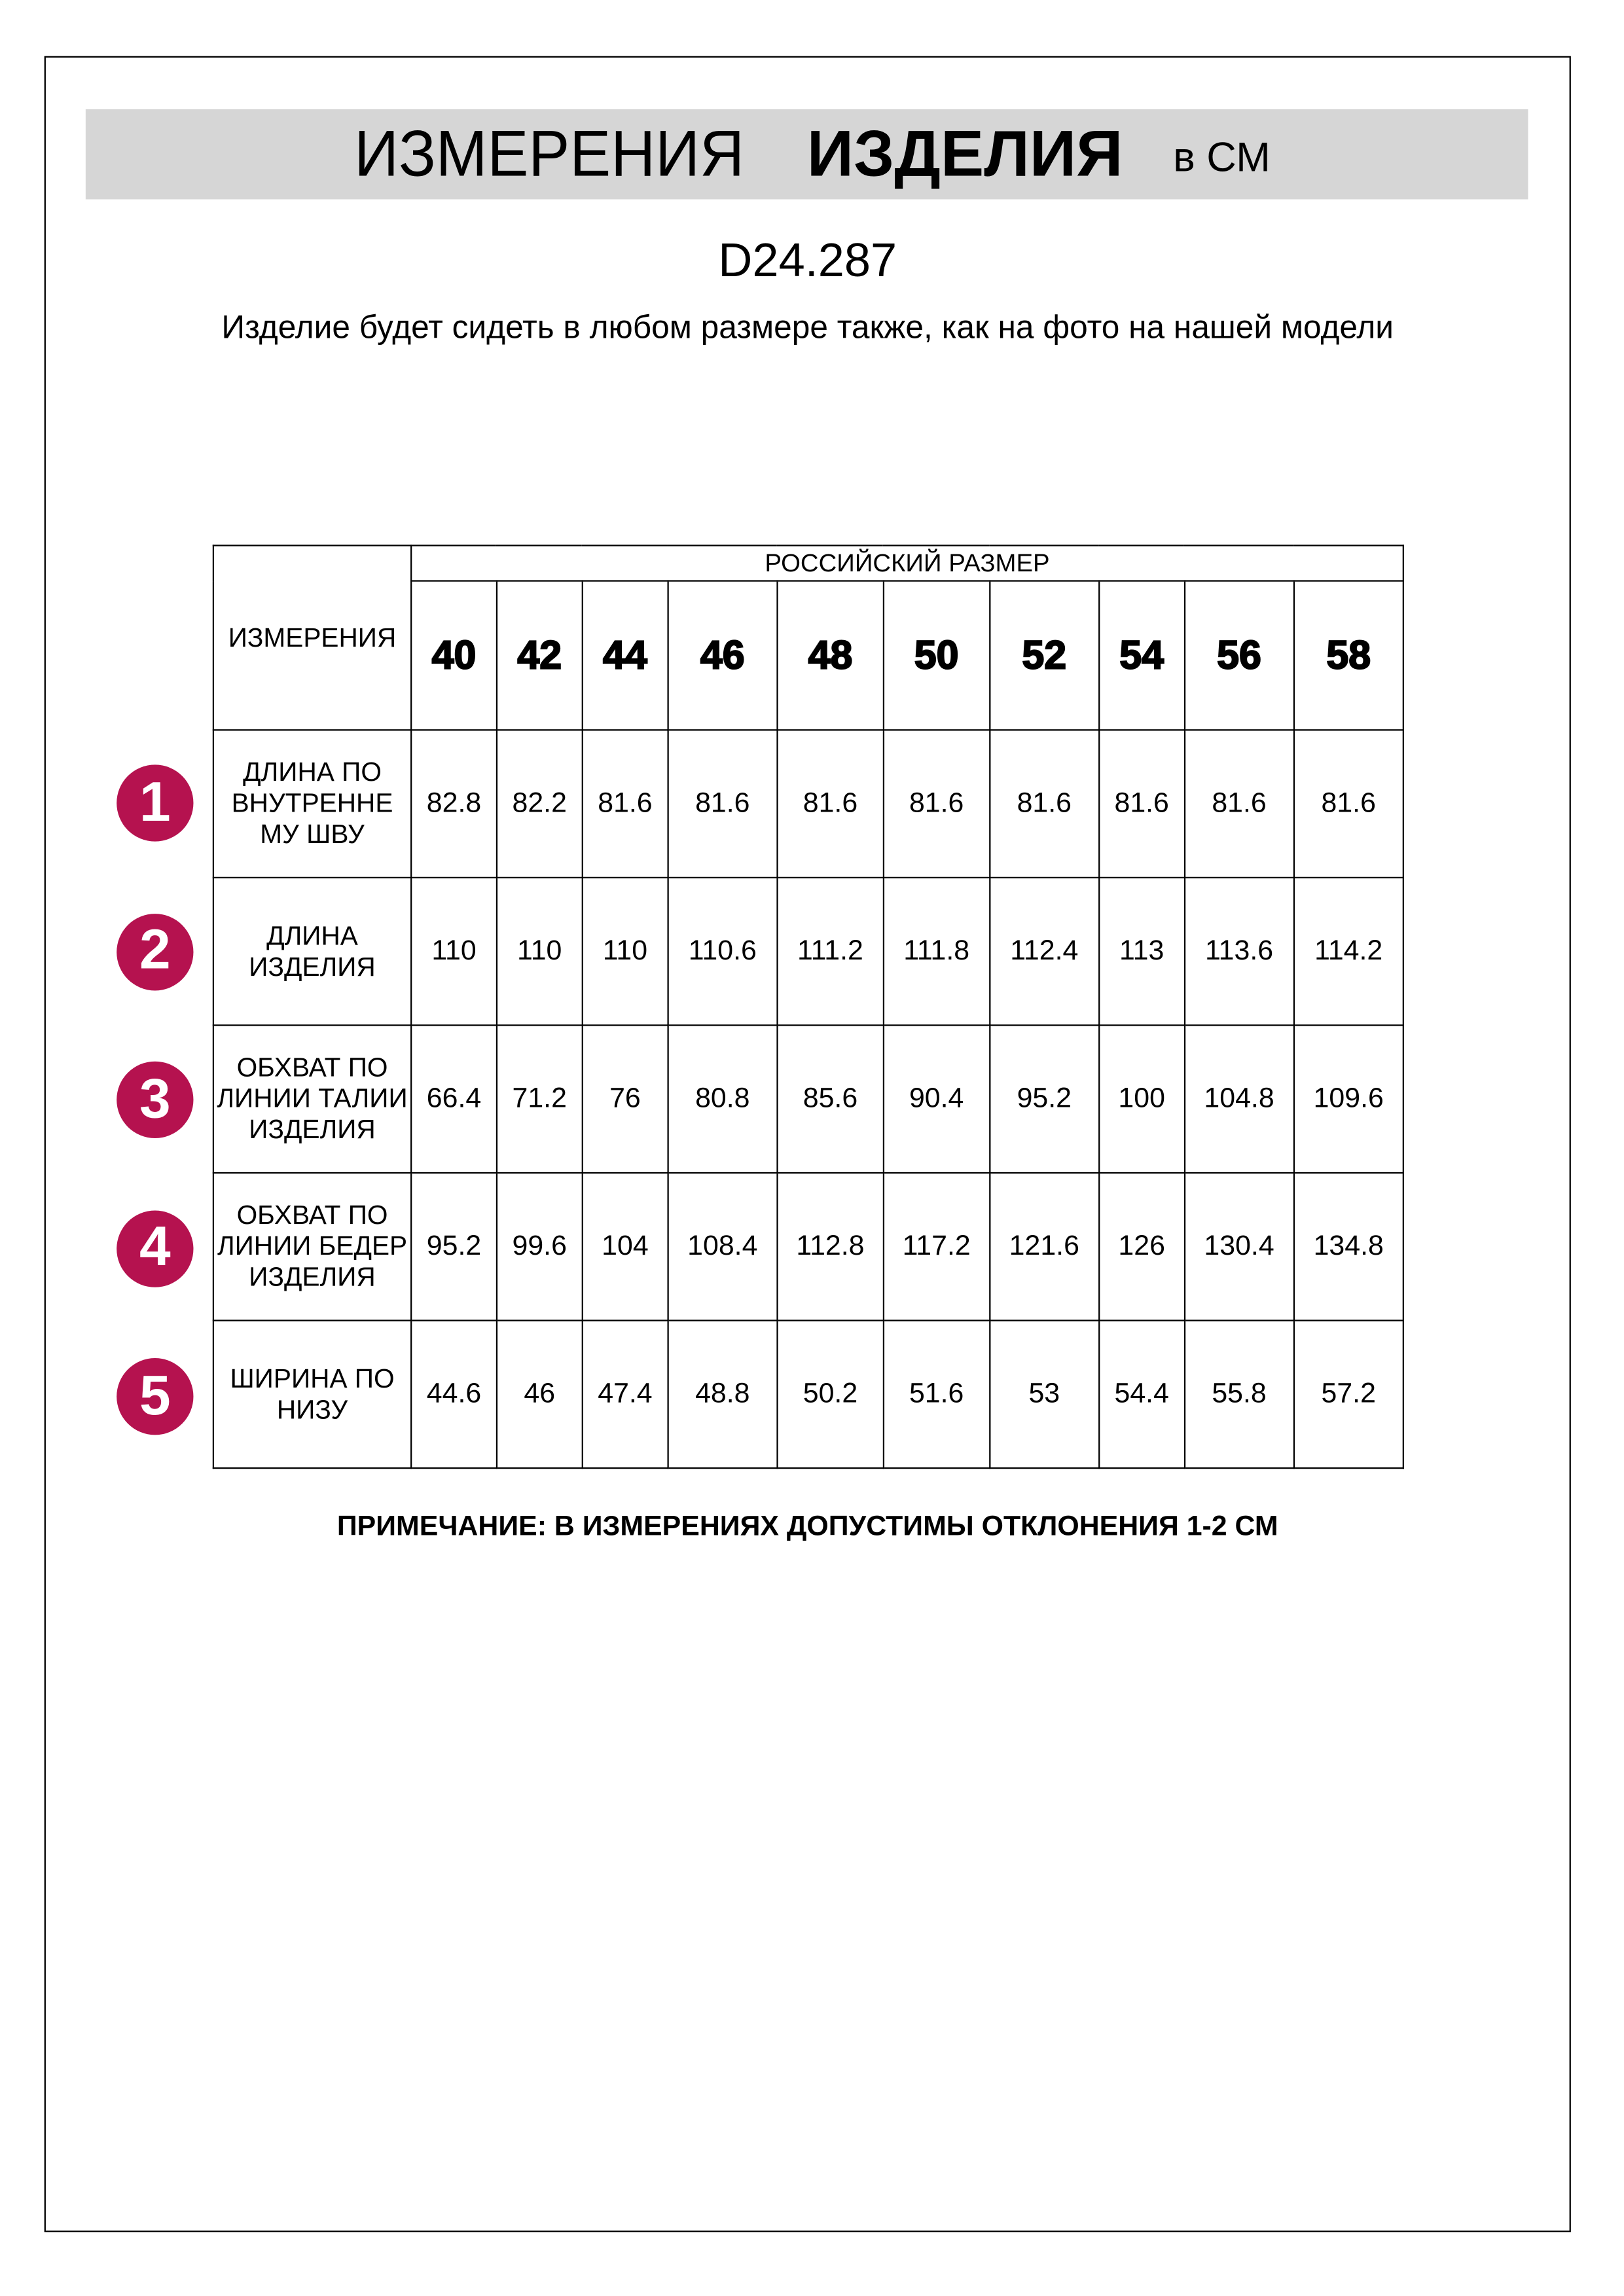  What do you see at coordinates (936, 951) in the screenshot?
I see `value-cell: 111.8` at bounding box center [936, 951].